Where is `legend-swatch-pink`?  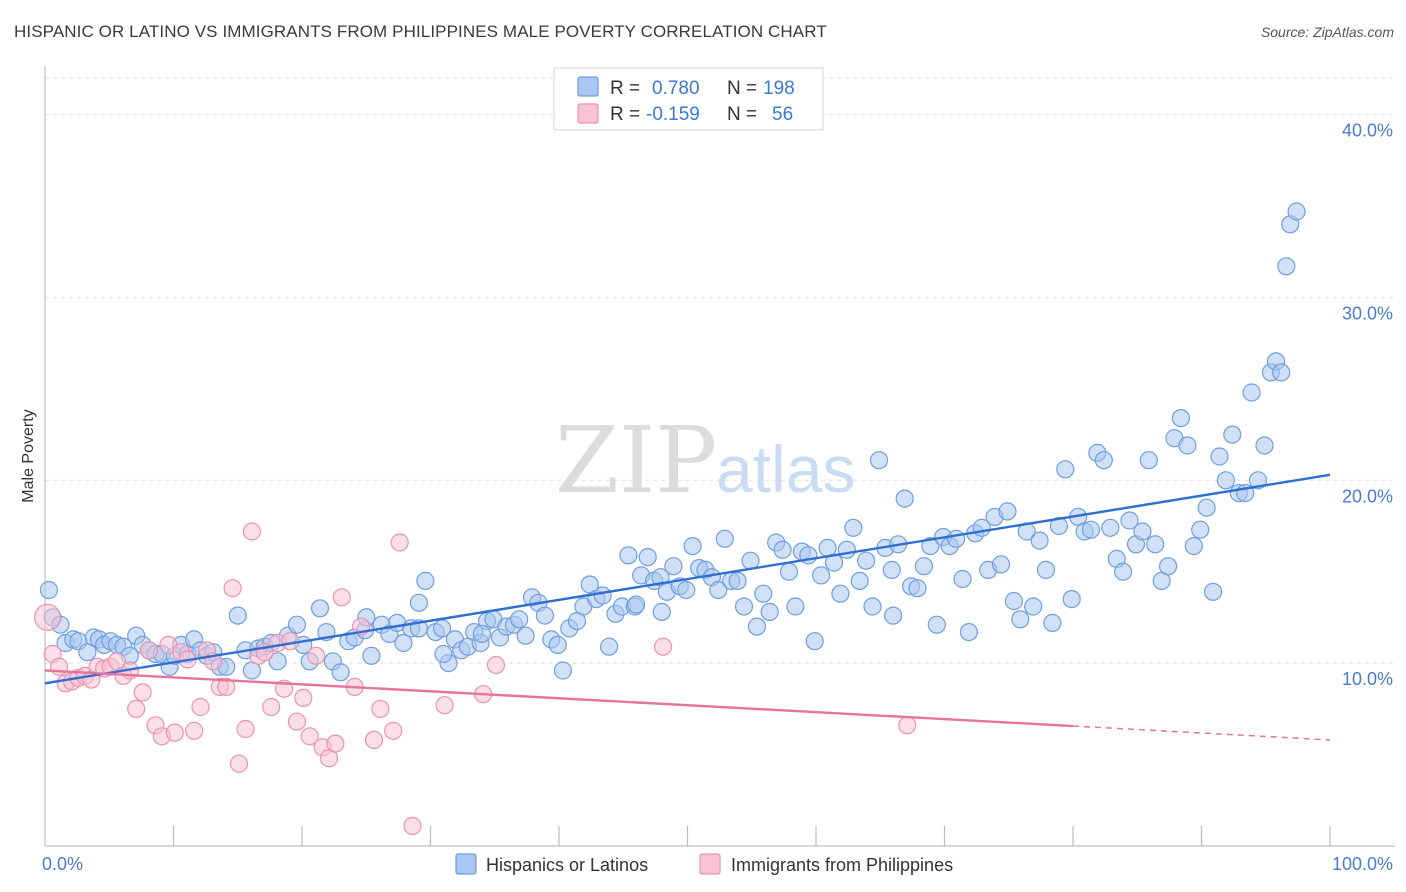 legend-swatch-pink is located at coordinates (588, 113).